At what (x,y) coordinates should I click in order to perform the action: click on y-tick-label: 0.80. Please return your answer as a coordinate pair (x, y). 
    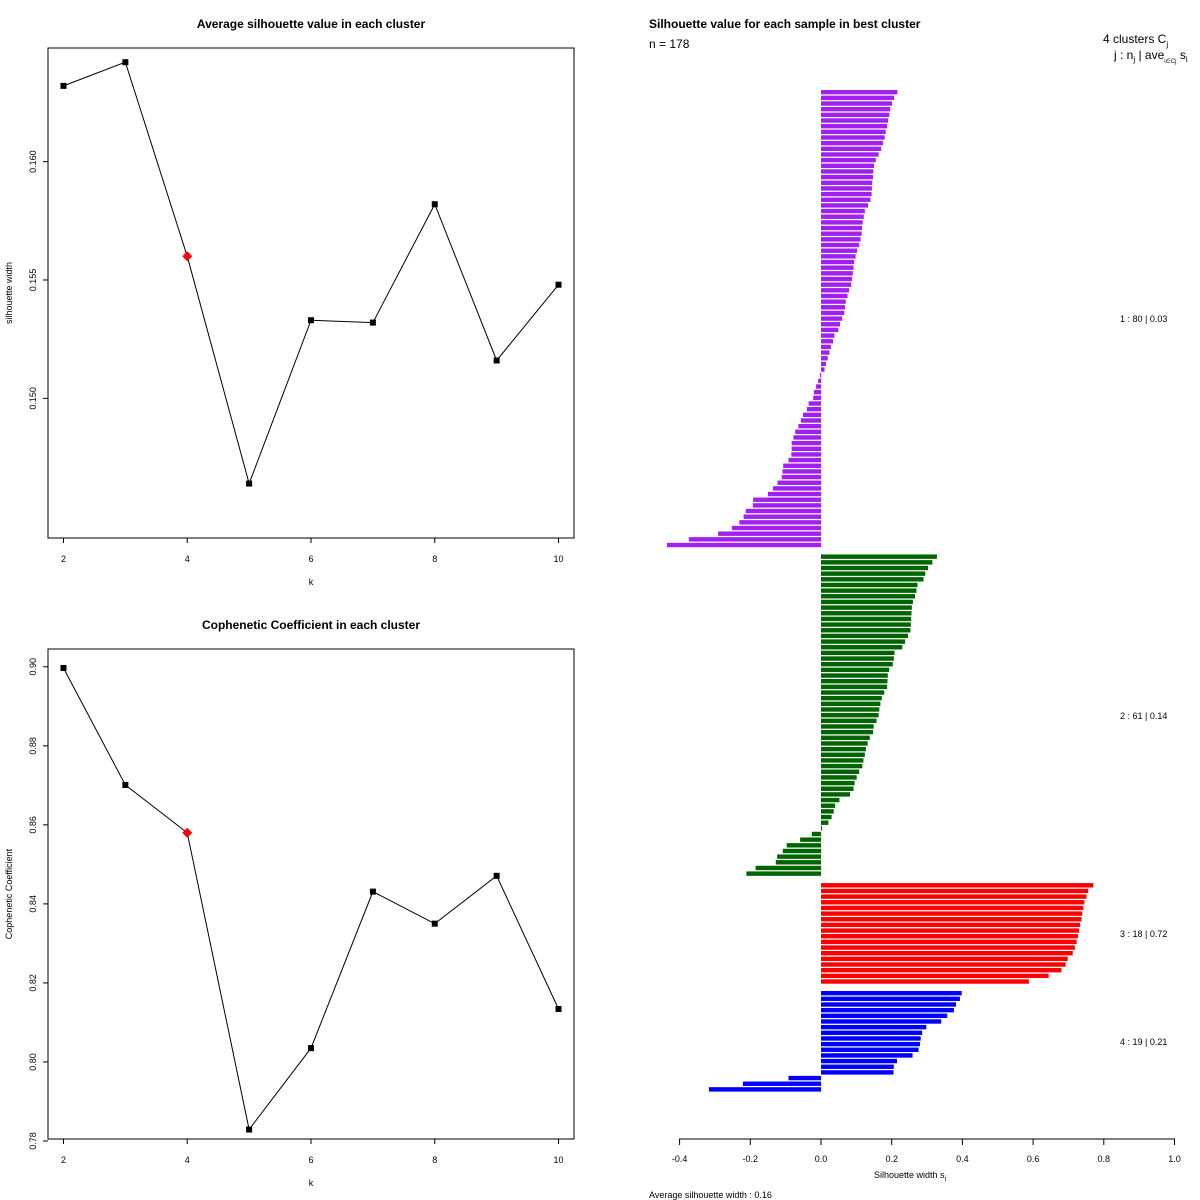
    Looking at the image, I should click on (33, 1062).